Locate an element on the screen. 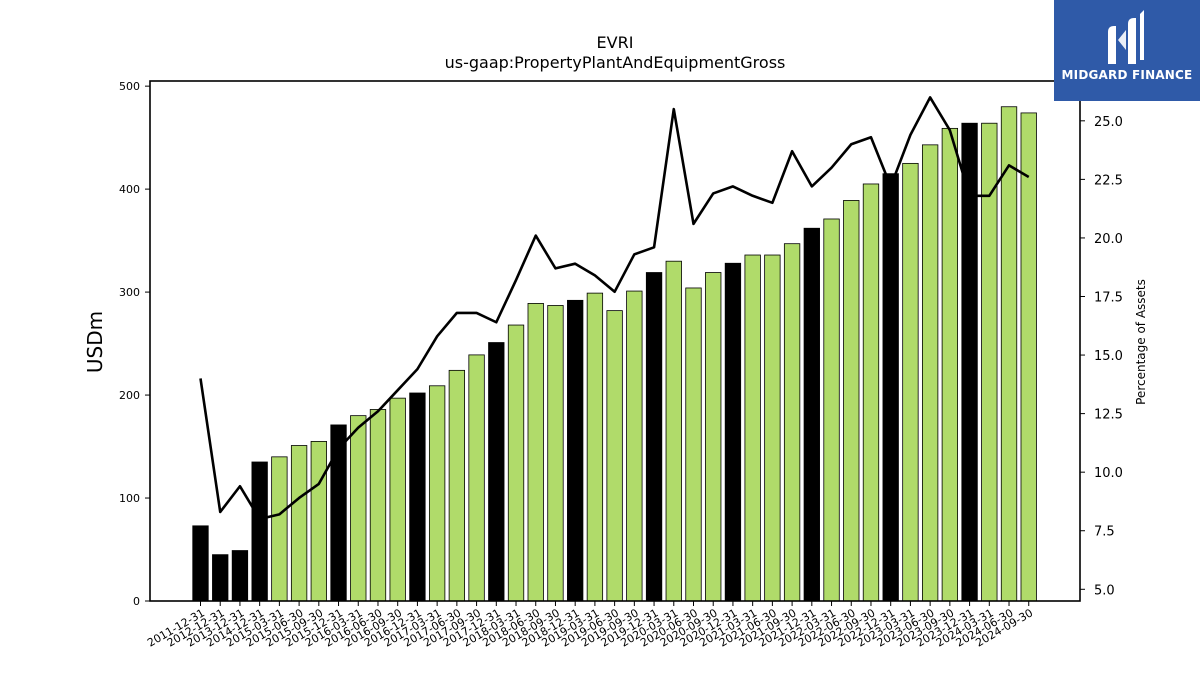 The image size is (1200, 675). y2-axis-label: Percentage of Assets is located at coordinates (1141, 342).